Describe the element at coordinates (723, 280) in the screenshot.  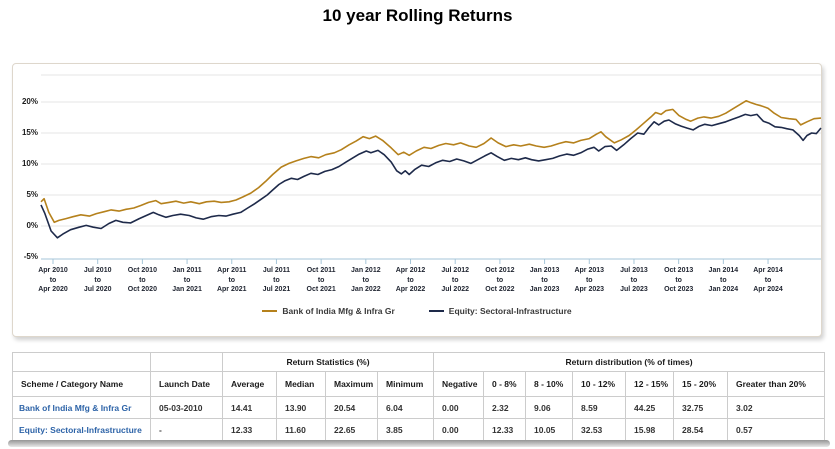
I see `x-axis-tick-label: Jan 2014 to Jan 2024` at that location.